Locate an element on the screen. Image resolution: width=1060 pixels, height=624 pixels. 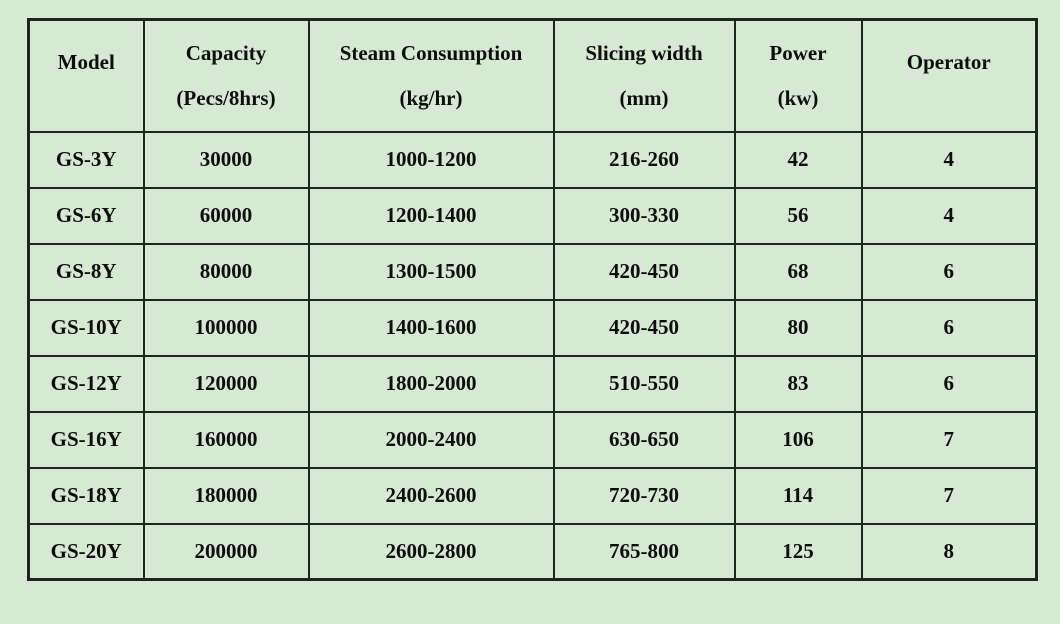
header-capacity: Capacity (Pecs/8hrs) is located at coordinates (226, 75).